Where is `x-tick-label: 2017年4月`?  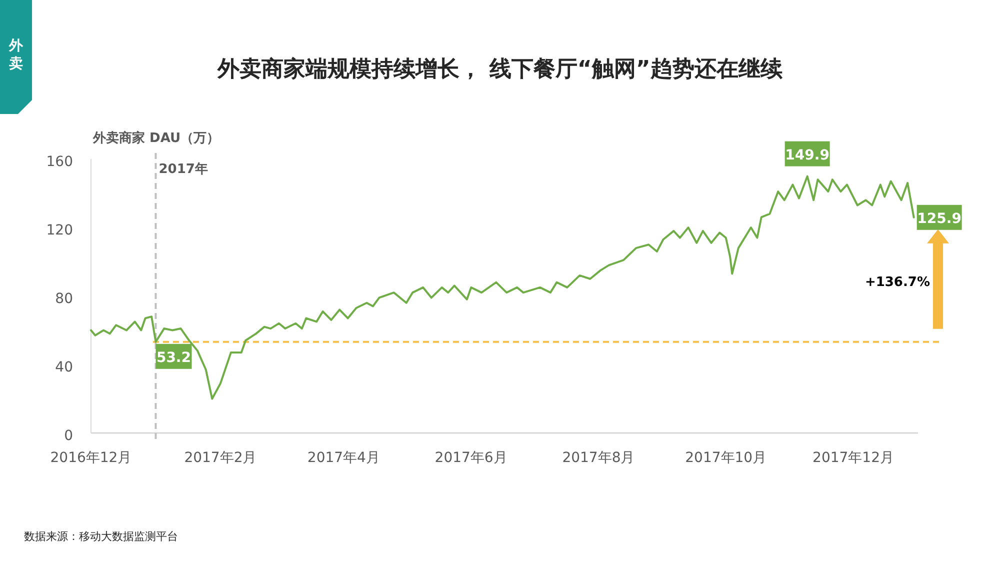 x-tick-label: 2017年4月 is located at coordinates (343, 458).